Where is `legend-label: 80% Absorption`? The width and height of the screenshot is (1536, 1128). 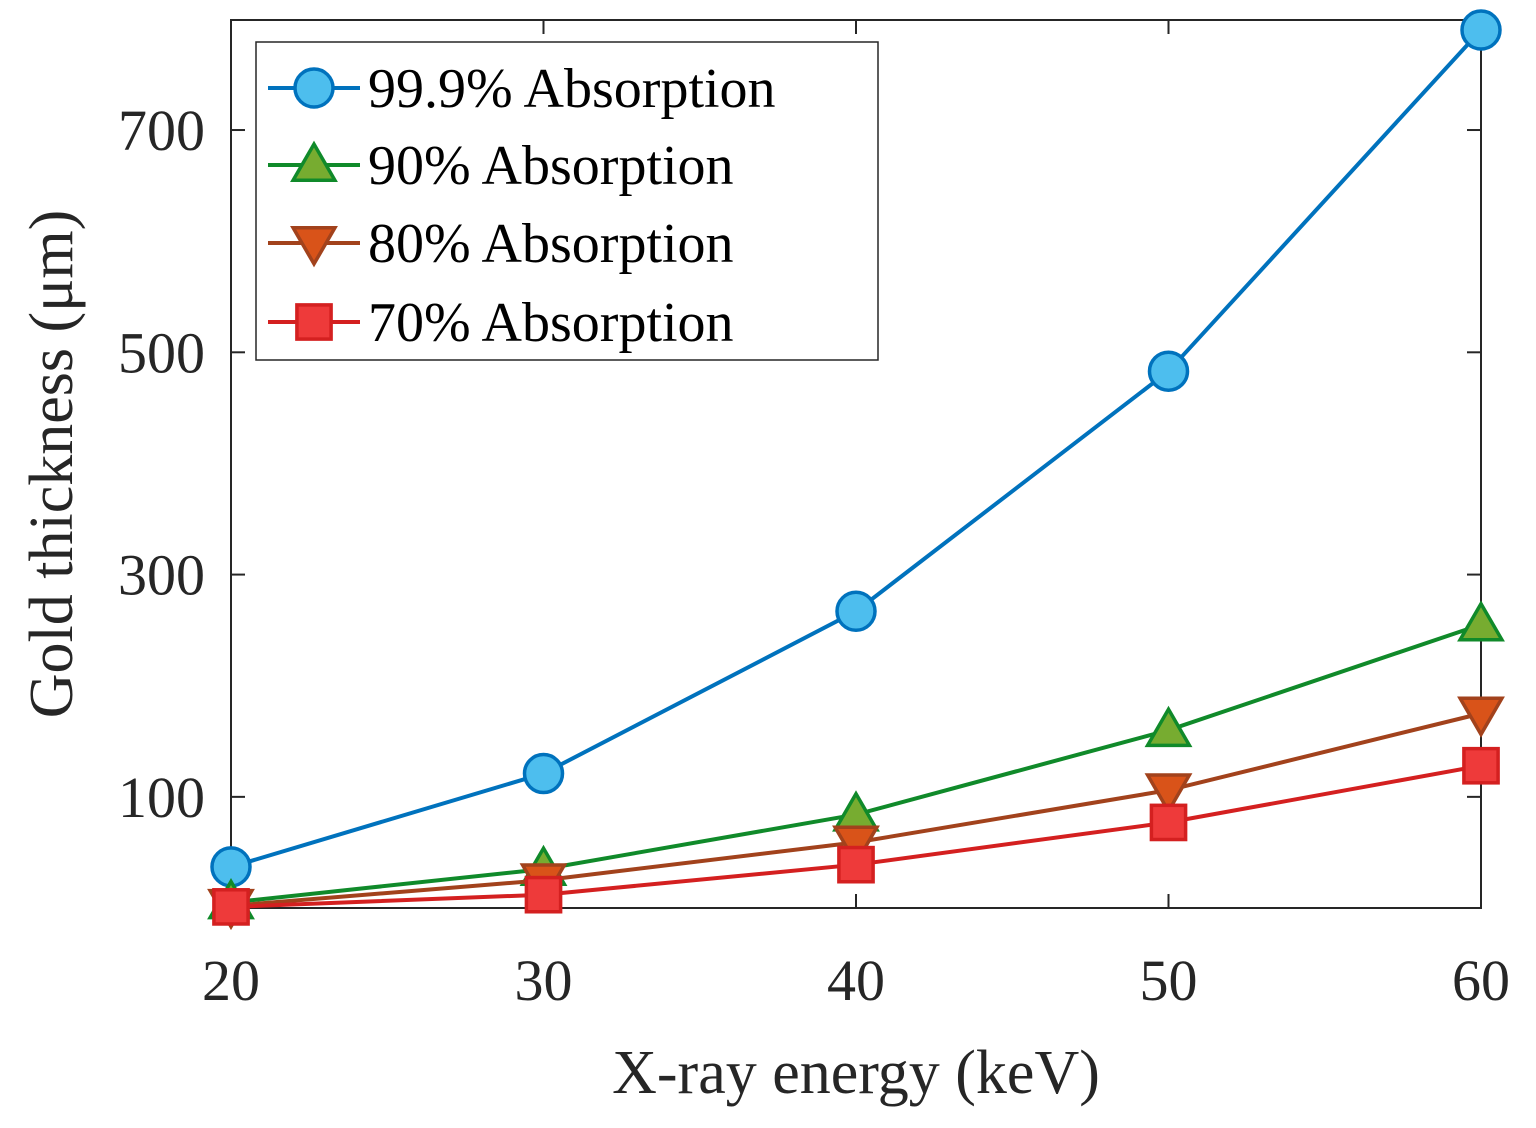
legend-label: 80% Absorption is located at coordinates (551, 244).